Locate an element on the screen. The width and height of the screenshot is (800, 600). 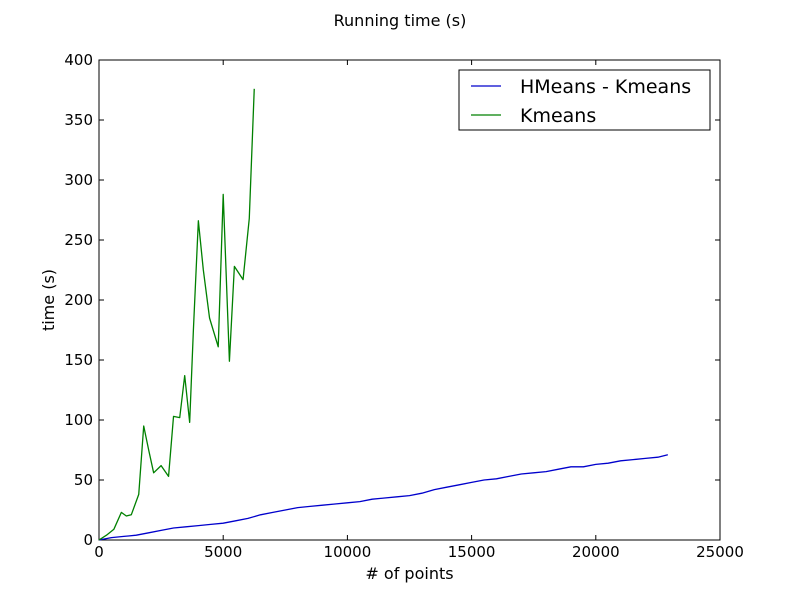
legend: HMeans - Kmeans Kmeans is located at coordinates (584, 100).